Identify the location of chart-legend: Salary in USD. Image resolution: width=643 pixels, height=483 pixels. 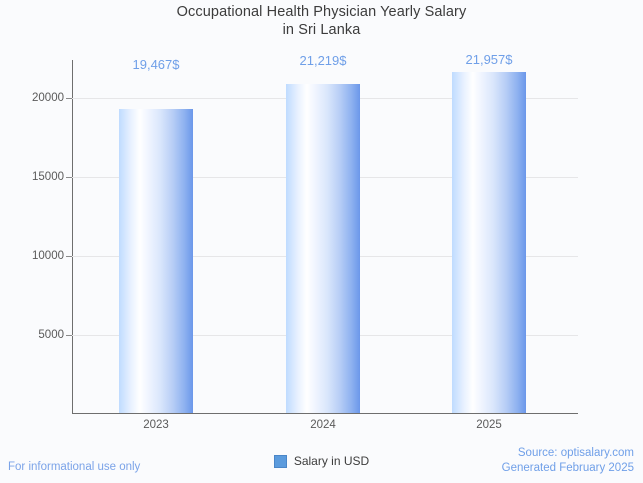
(321, 461).